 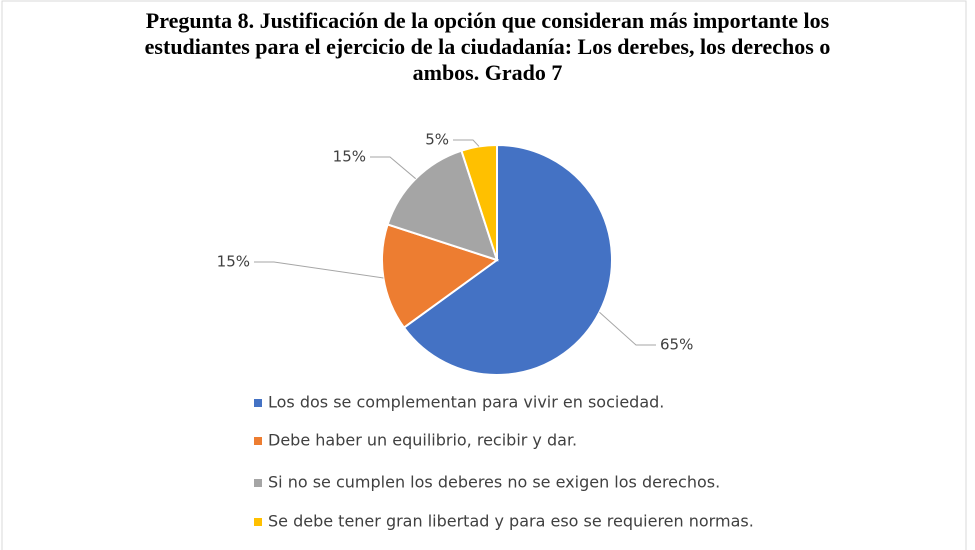 What do you see at coordinates (676, 345) in the screenshot?
I see `data-label: 65%` at bounding box center [676, 345].